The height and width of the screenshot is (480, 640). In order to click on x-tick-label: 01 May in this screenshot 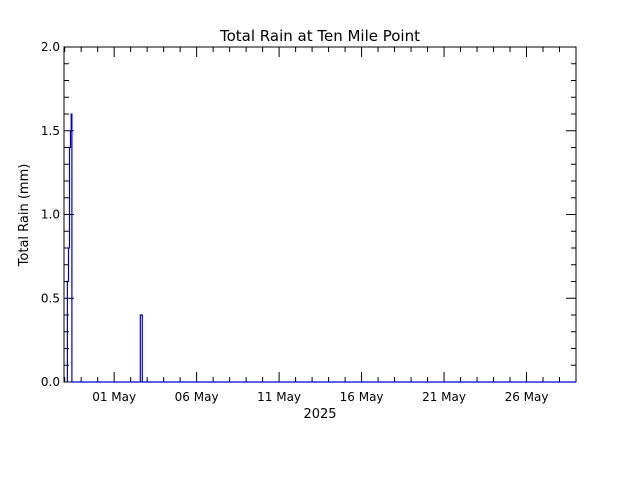, I will do `click(114, 397)`.